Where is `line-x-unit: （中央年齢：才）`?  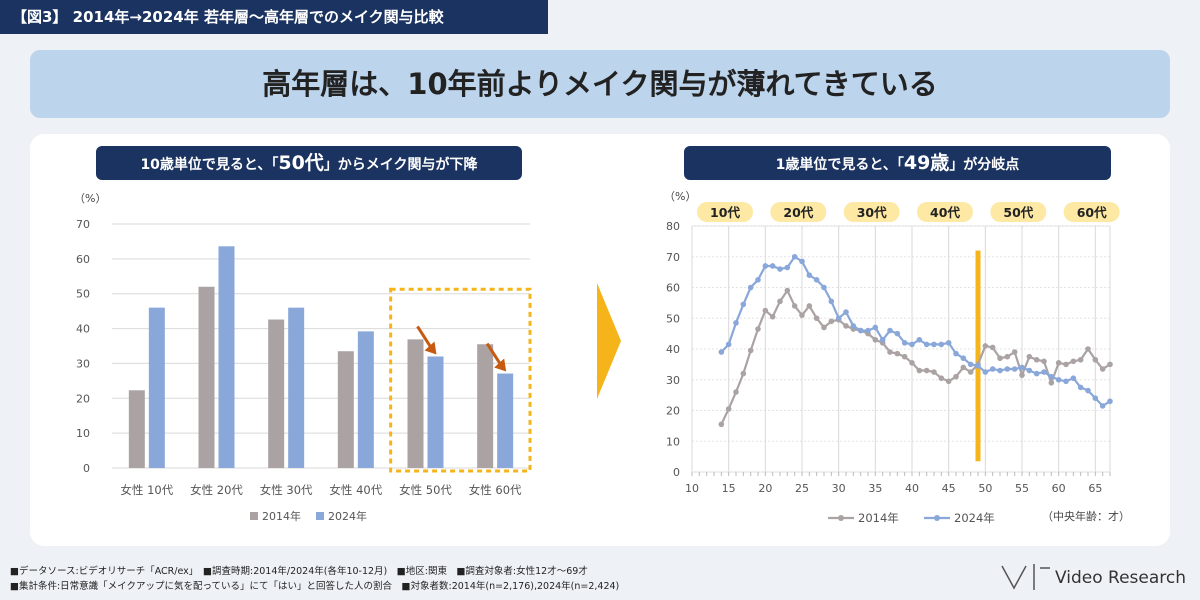
line-x-unit: （中央年齢：才） is located at coordinates (1086, 516).